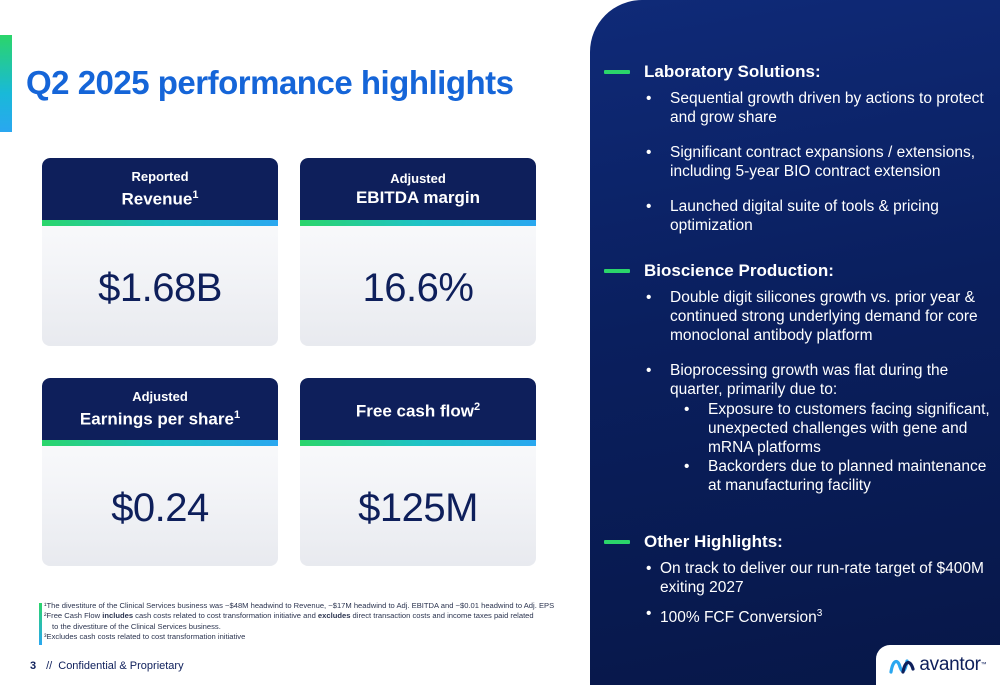  I want to click on card-value: $125M, so click(418, 508).